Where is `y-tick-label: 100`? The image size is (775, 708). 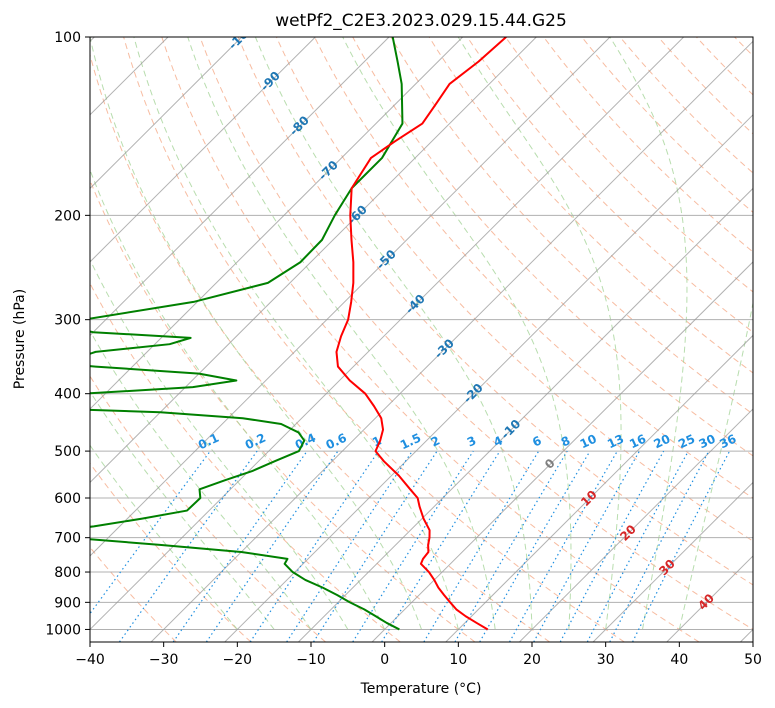 y-tick-label: 100 is located at coordinates (67, 38).